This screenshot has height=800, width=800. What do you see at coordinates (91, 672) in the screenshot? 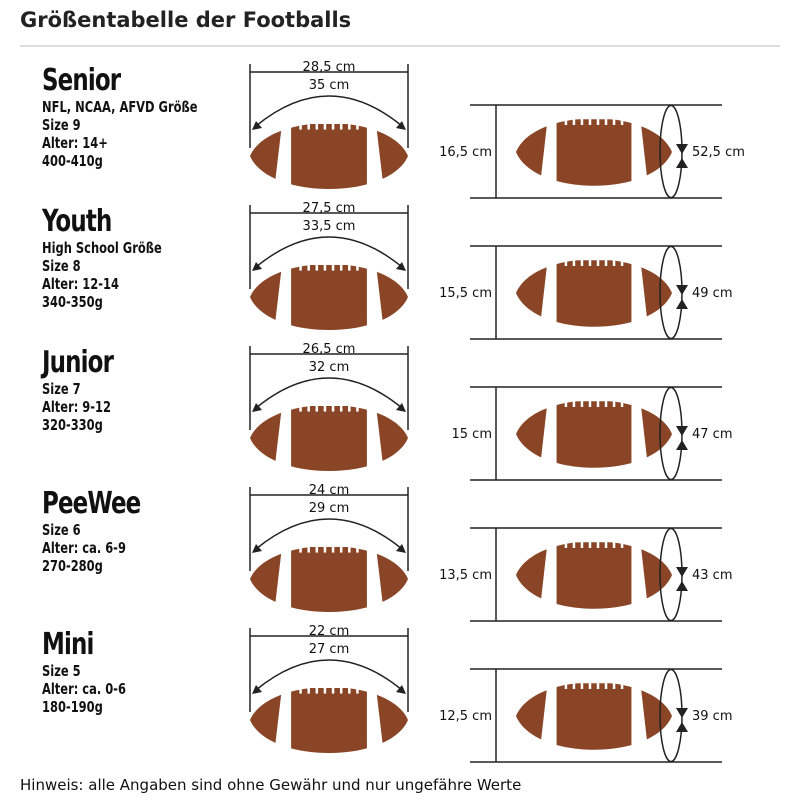
I see `size-info: Mini Size 5 Alter: ca. 0-6 180-190g` at bounding box center [91, 672].